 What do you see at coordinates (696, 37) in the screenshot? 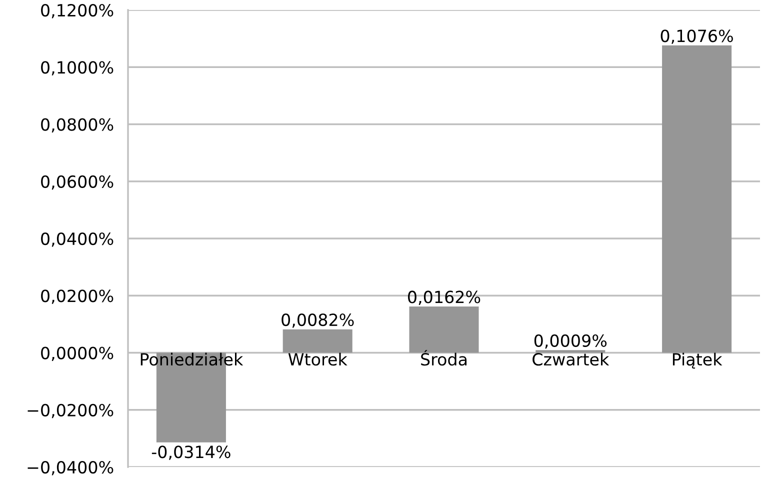
I see `data-label: 0,1076%` at bounding box center [696, 37].